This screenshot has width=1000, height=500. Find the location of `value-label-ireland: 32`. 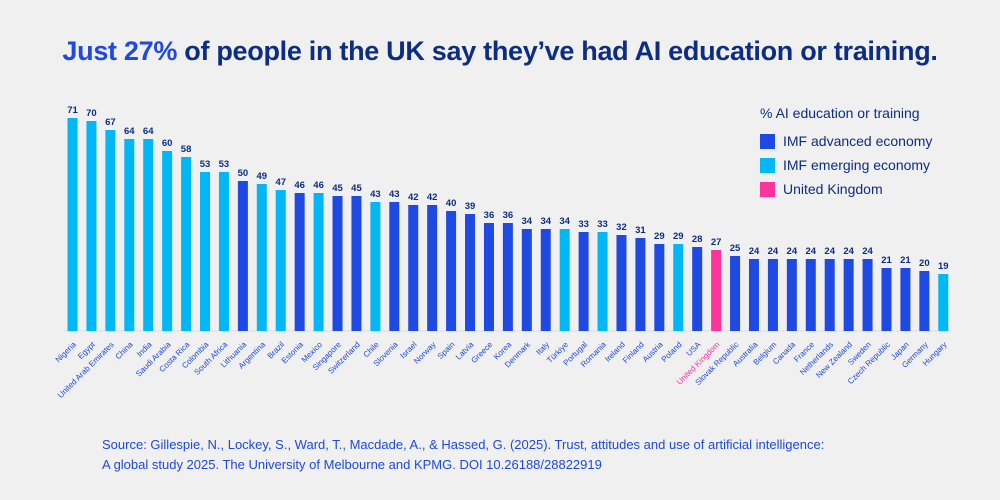

value-label-ireland: 32 is located at coordinates (621, 227).